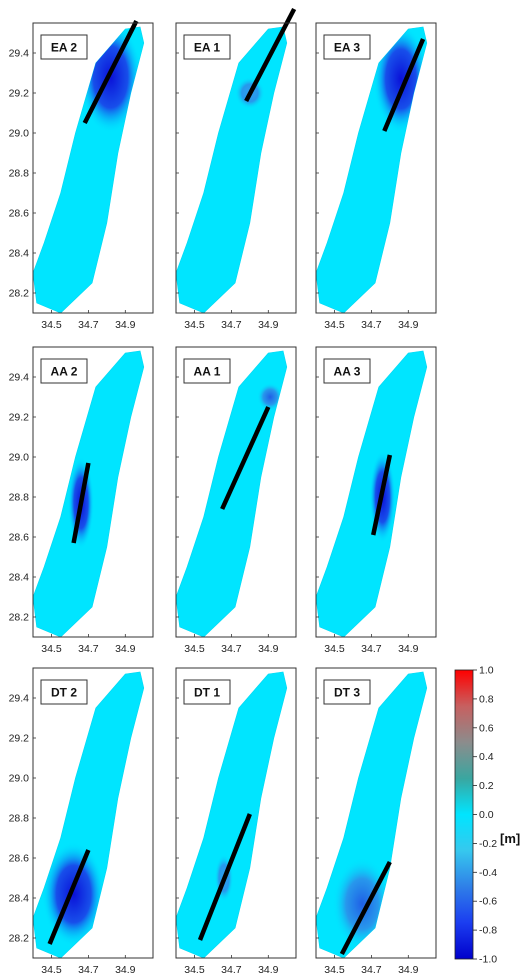 This screenshot has height=974, width=526. What do you see at coordinates (376, 820) in the screenshot?
I see `panel: DT 3 34.5 34.7 34.9` at bounding box center [376, 820].